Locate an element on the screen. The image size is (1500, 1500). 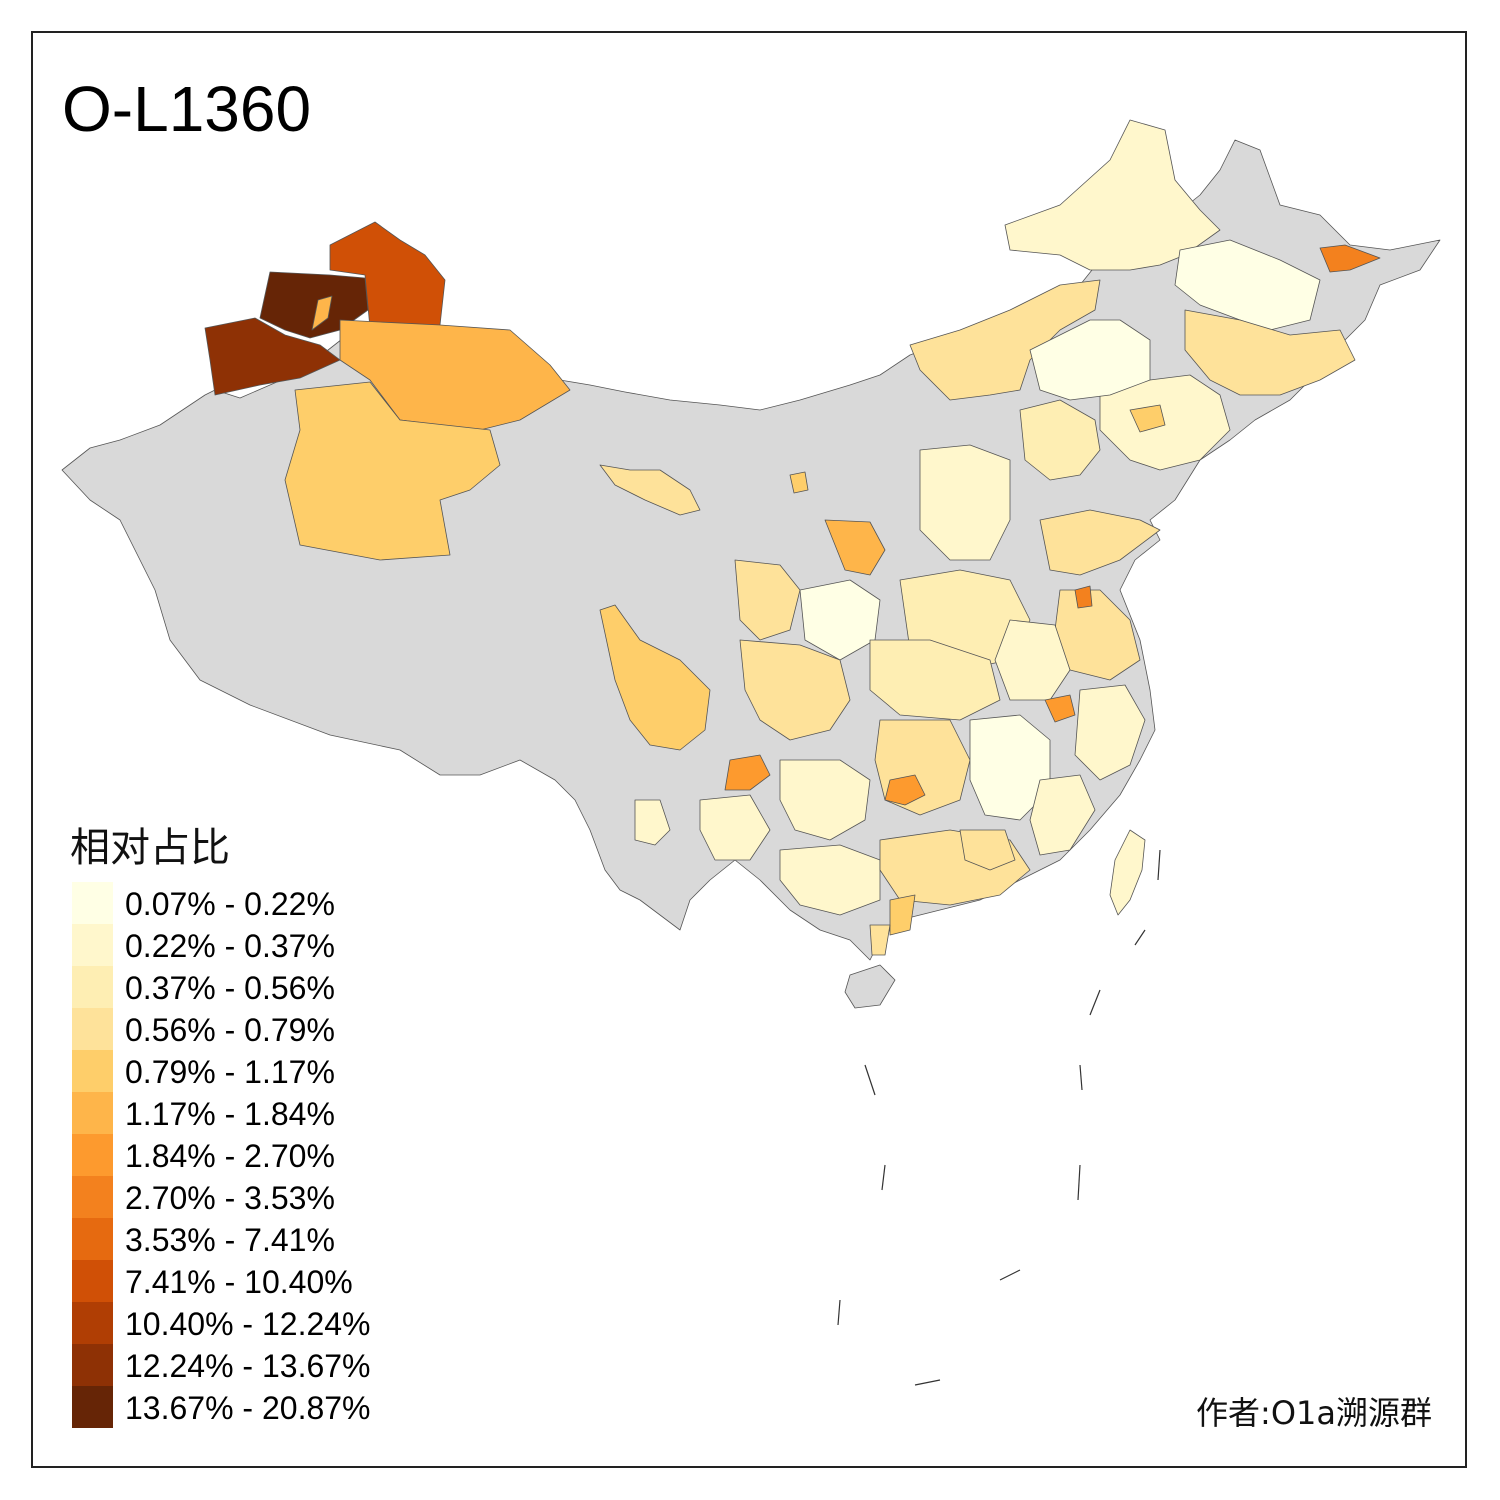
region-liaoning is located at coordinates (1165, 422).